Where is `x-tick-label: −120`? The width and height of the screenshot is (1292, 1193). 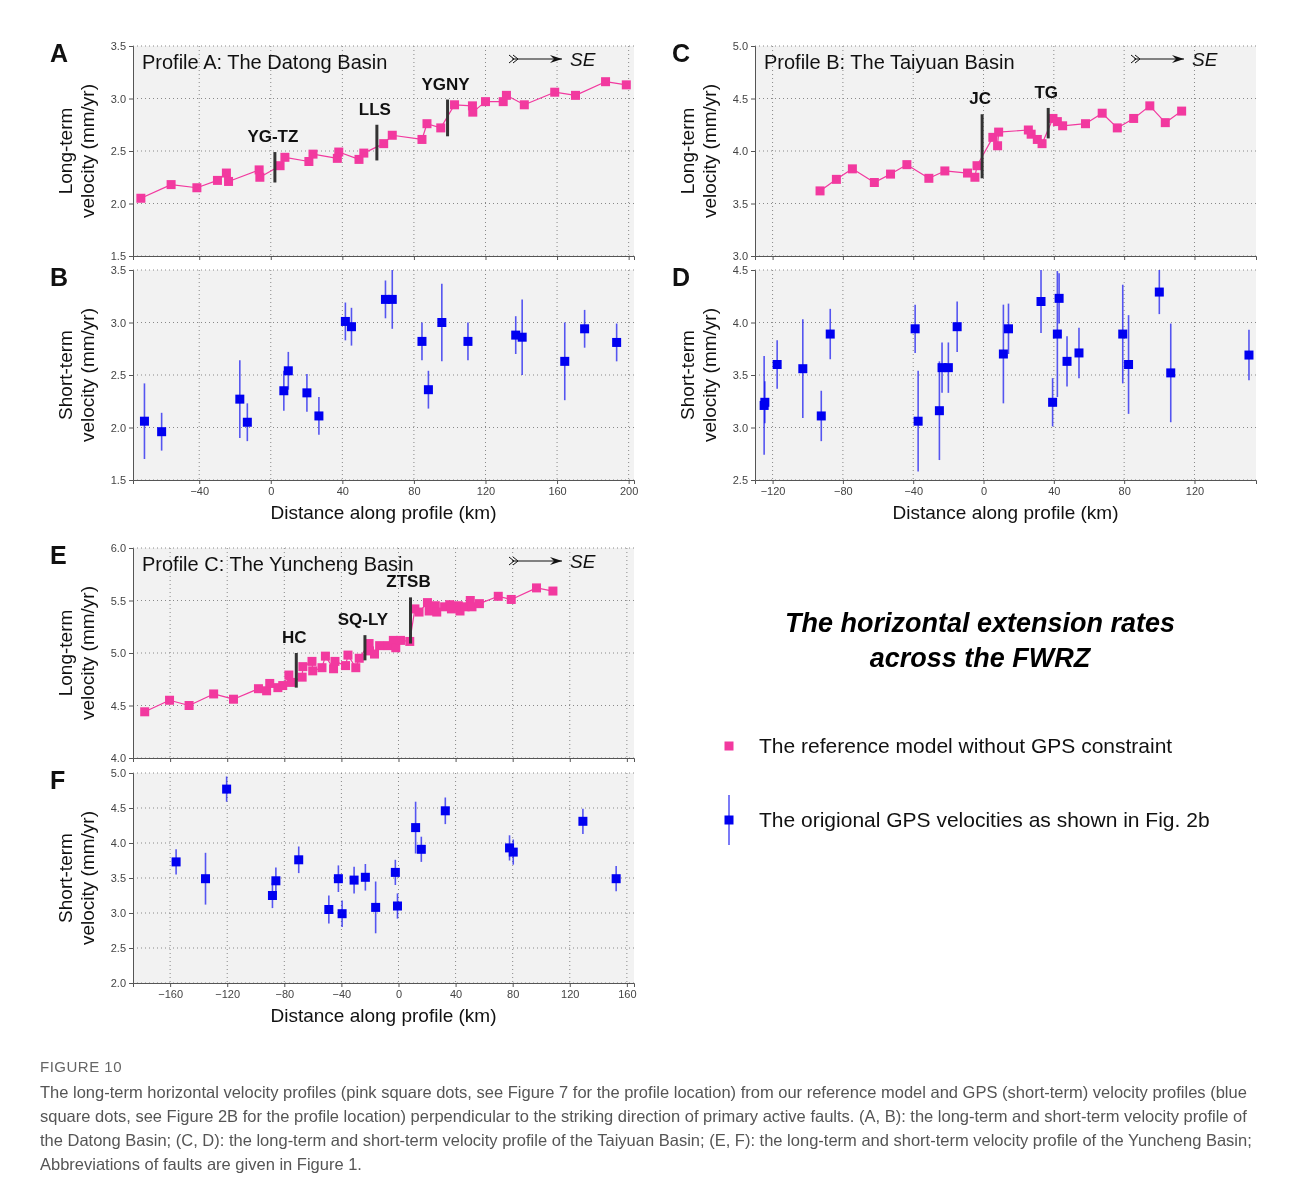 x-tick-label: −120 is located at coordinates (773, 490).